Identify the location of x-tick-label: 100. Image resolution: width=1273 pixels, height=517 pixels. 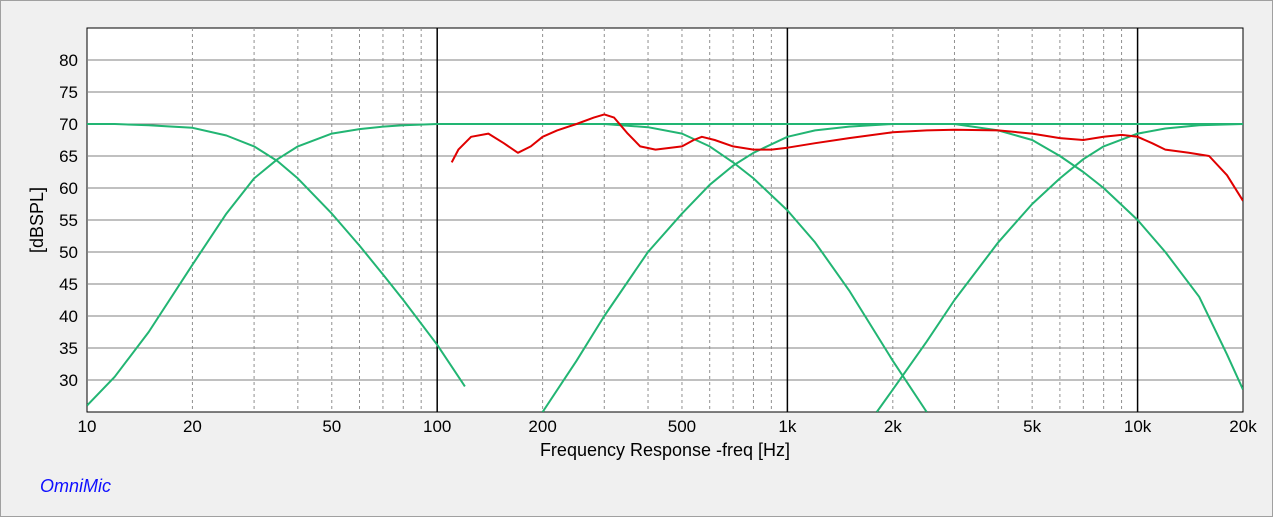
(437, 426).